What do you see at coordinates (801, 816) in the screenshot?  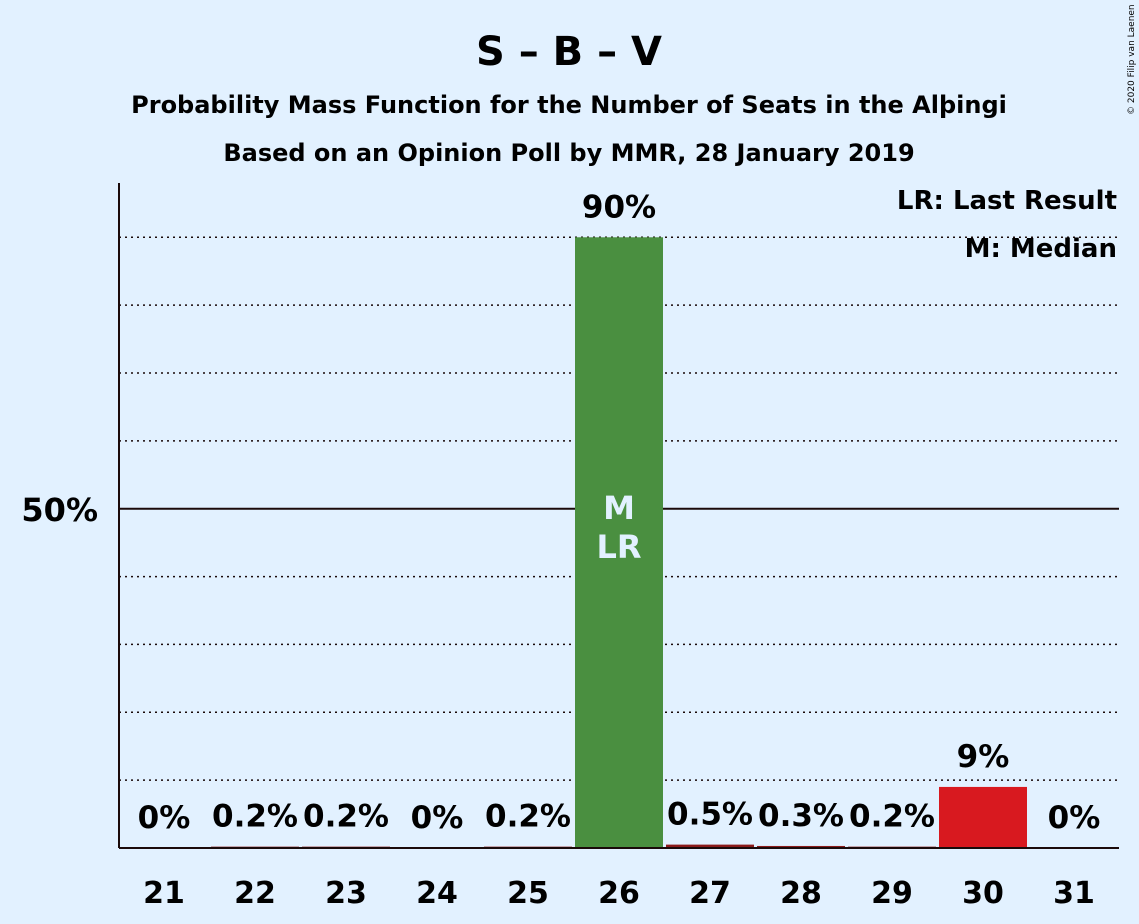 I see `data-label-28: 0.3%` at bounding box center [801, 816].